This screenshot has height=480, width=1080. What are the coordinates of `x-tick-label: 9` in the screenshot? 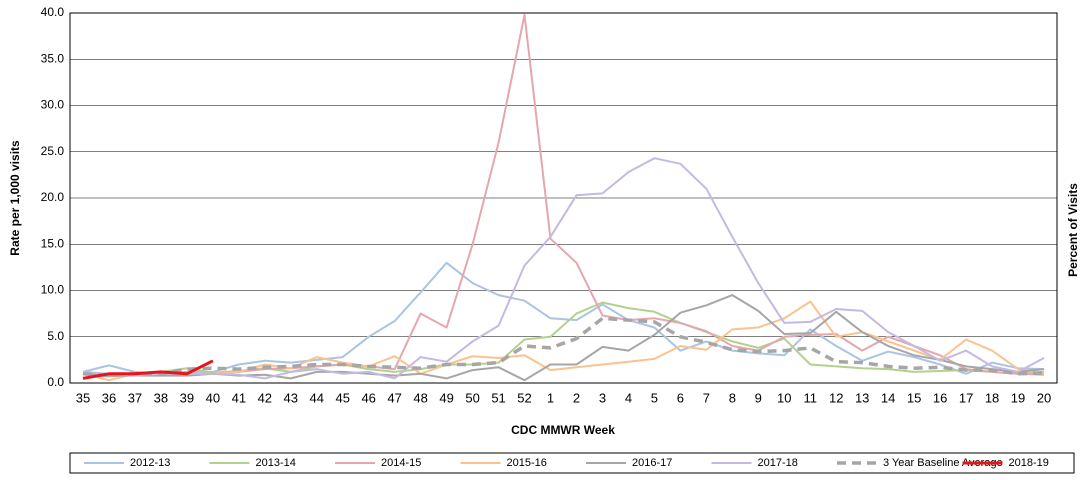 It's located at (758, 397).